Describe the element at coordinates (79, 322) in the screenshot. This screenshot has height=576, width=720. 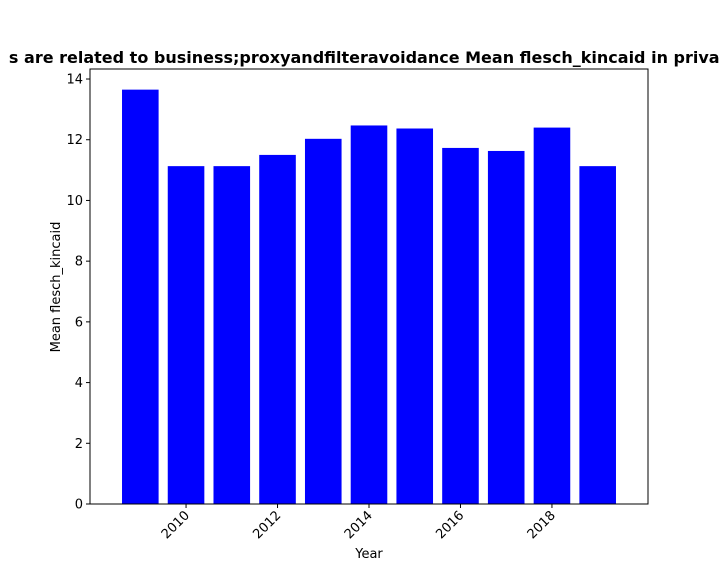
I see `y-tick-label-6: 6` at that location.